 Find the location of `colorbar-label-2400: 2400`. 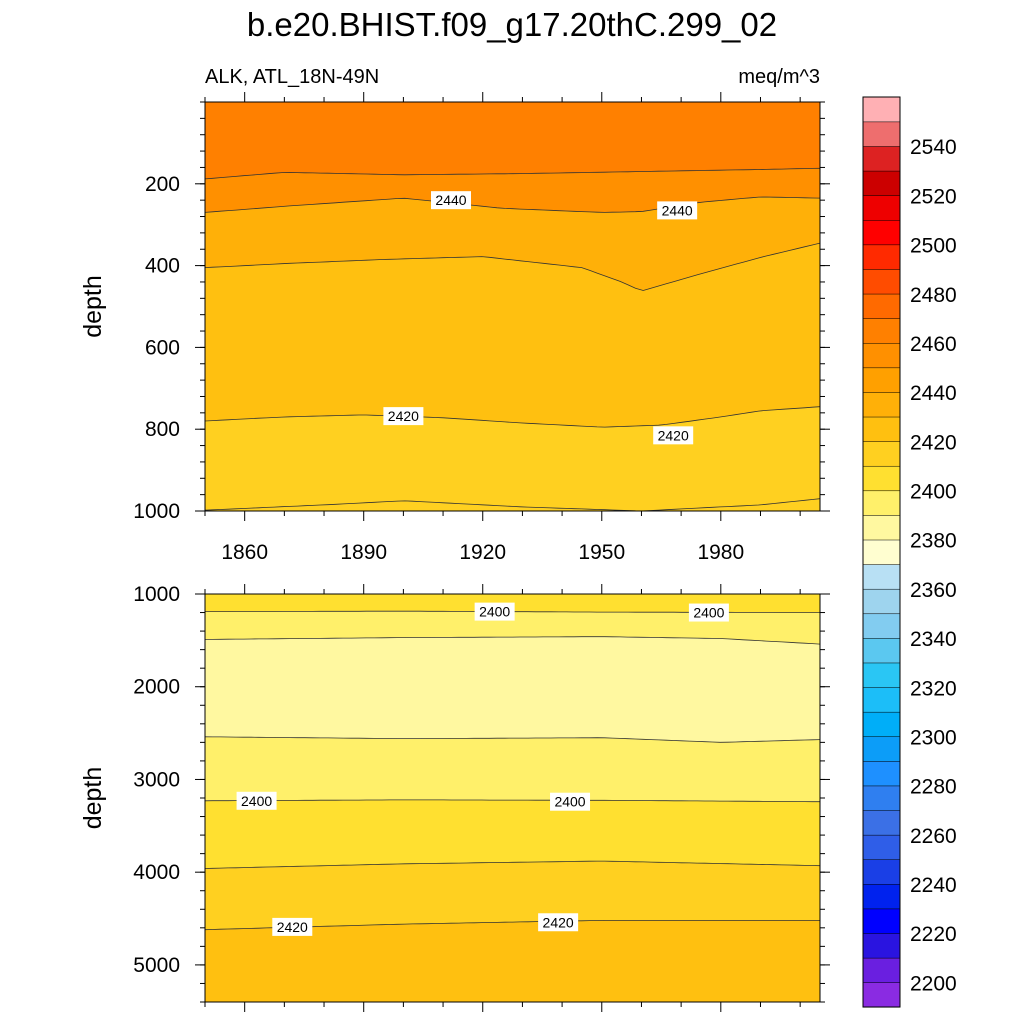

colorbar-label-2400: 2400 is located at coordinates (933, 492).